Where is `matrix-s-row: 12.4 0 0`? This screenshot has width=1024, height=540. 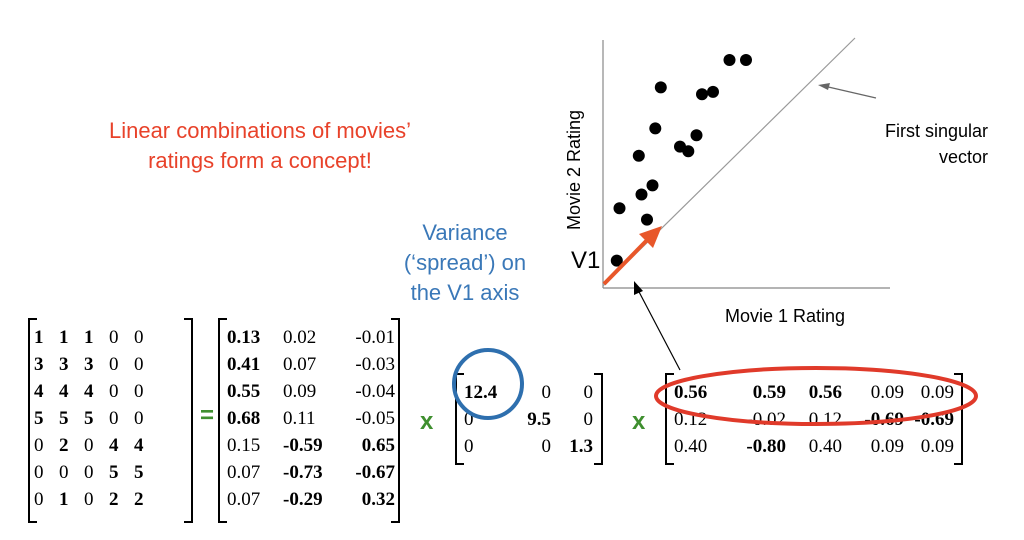 matrix-s-row: 12.4 0 0 is located at coordinates (528, 392).